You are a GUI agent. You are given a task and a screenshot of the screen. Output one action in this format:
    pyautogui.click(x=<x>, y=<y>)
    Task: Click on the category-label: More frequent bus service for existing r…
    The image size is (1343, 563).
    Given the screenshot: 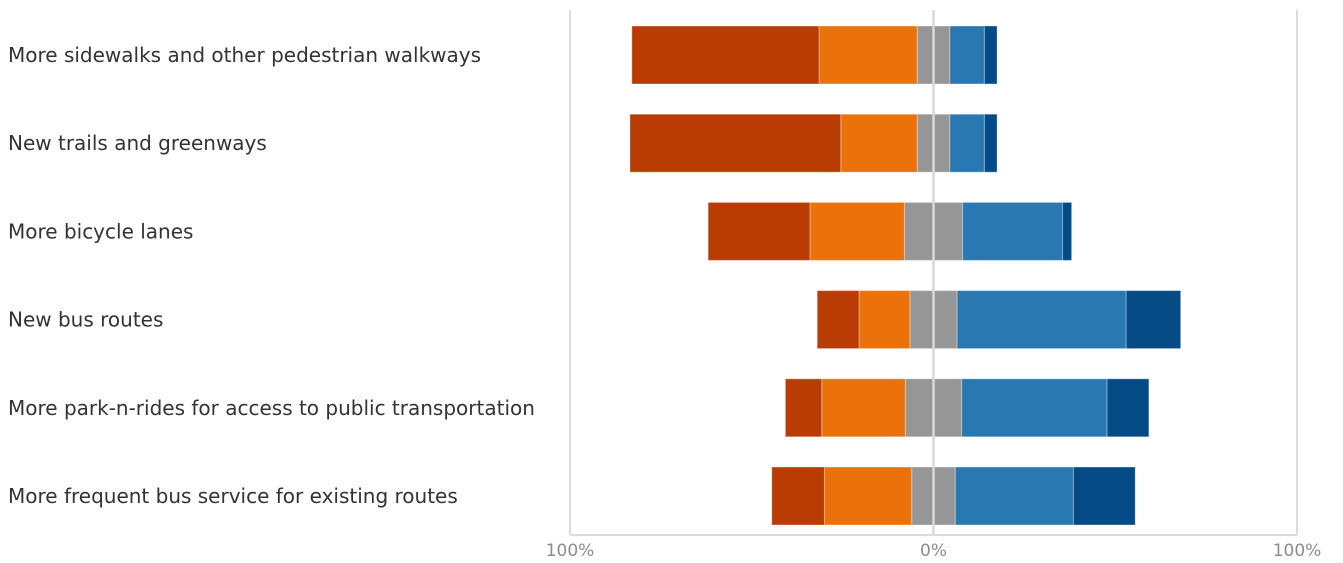 What is the action you would take?
    pyautogui.click(x=233, y=496)
    